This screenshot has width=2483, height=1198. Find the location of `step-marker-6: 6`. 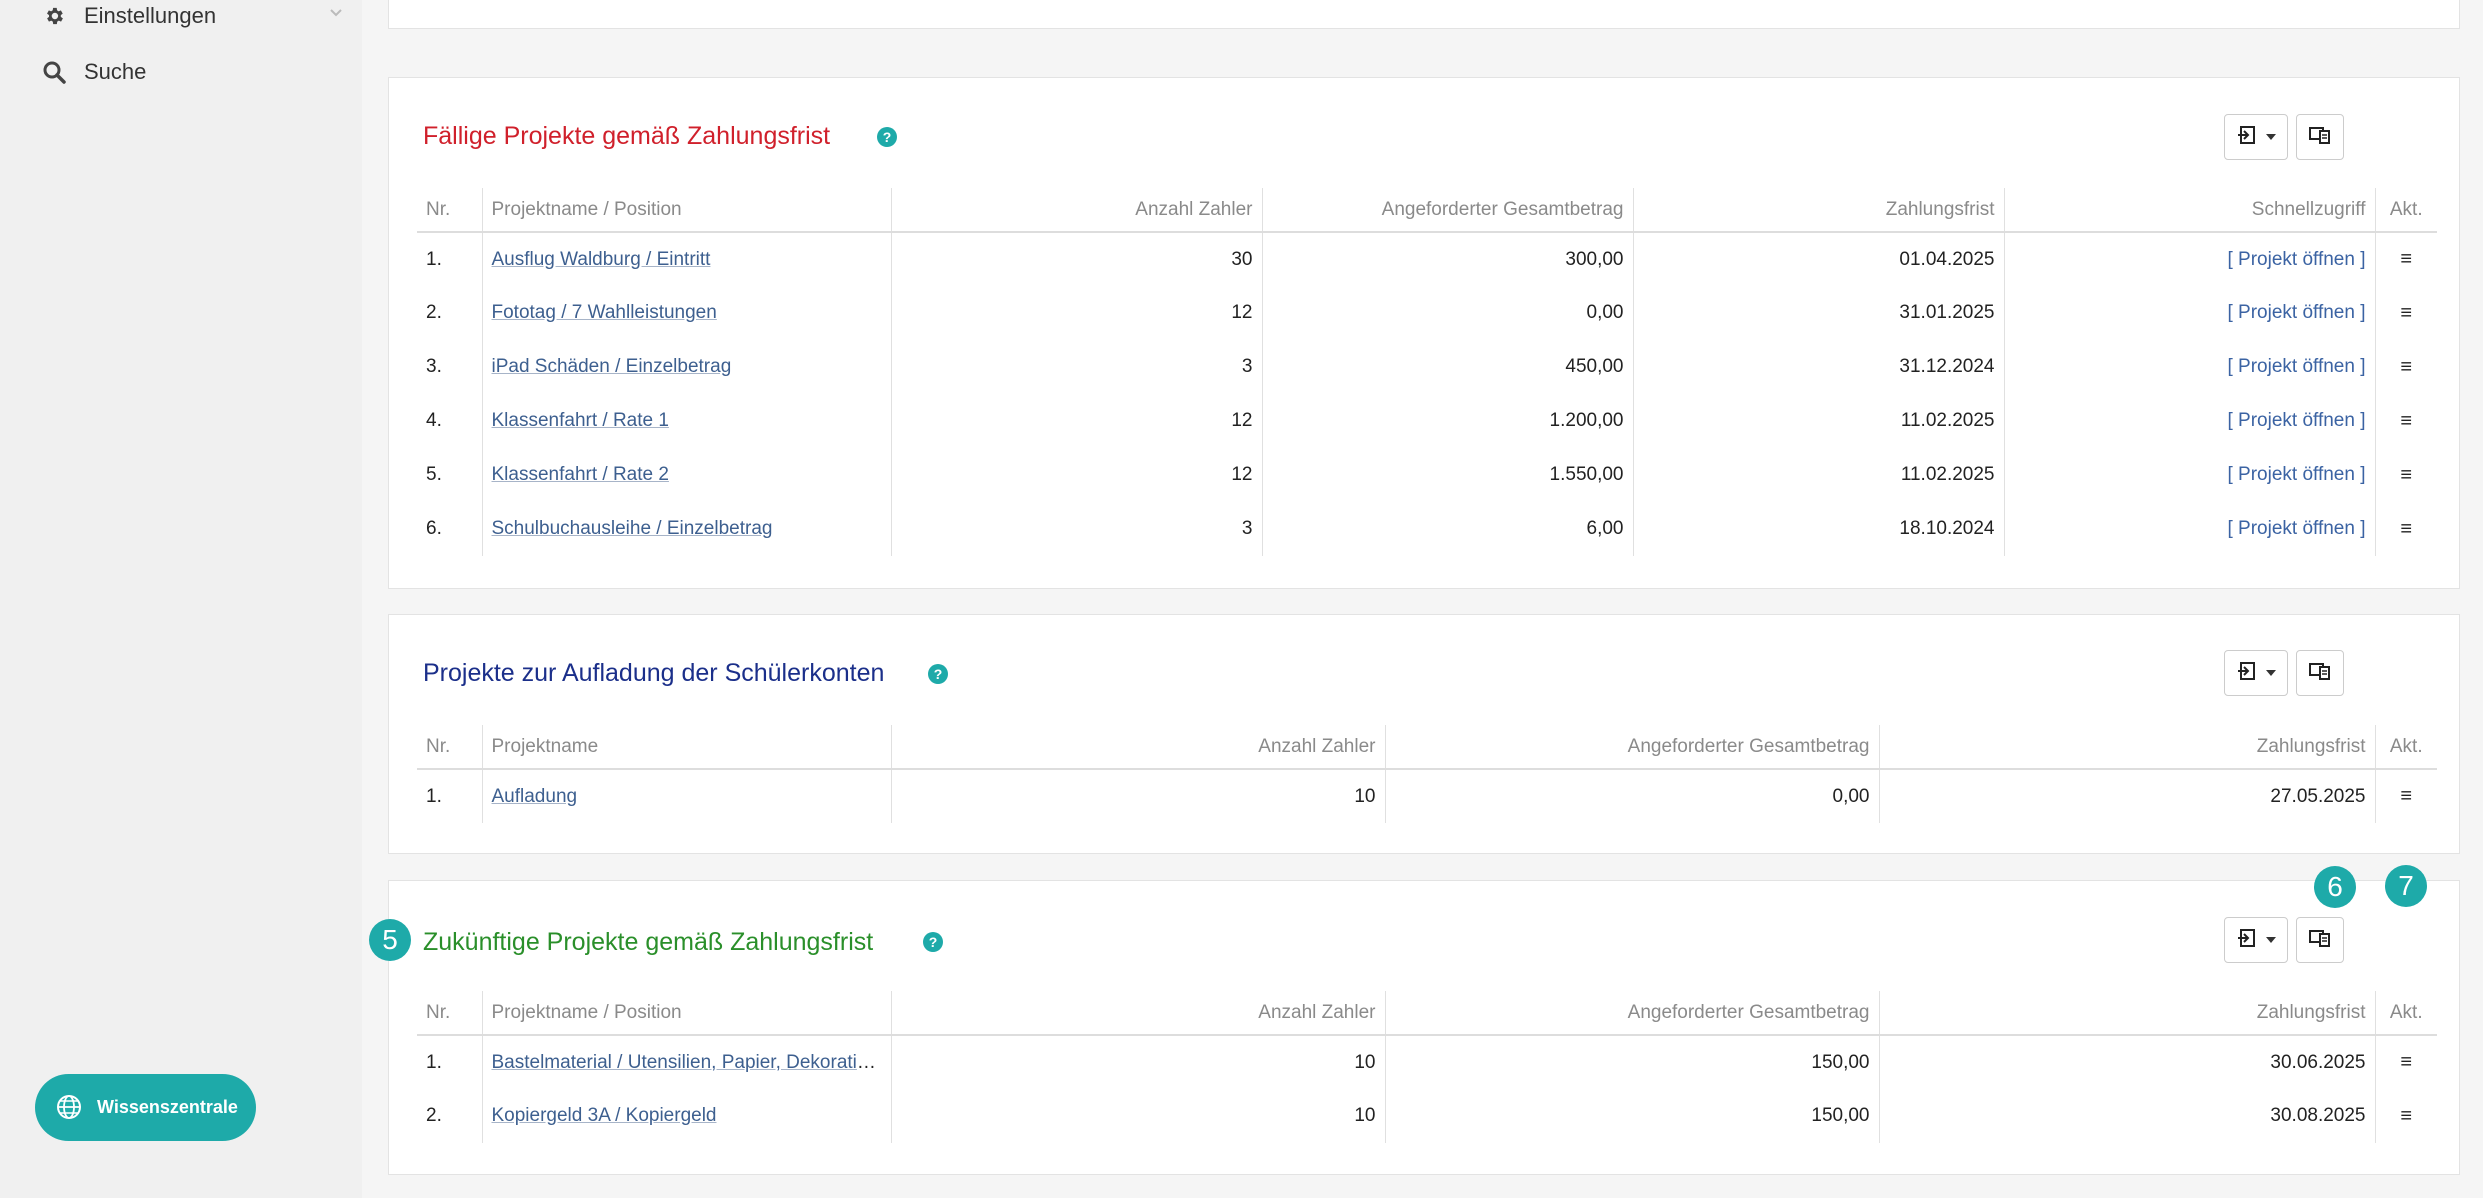

step-marker-6: 6 is located at coordinates (2335, 887).